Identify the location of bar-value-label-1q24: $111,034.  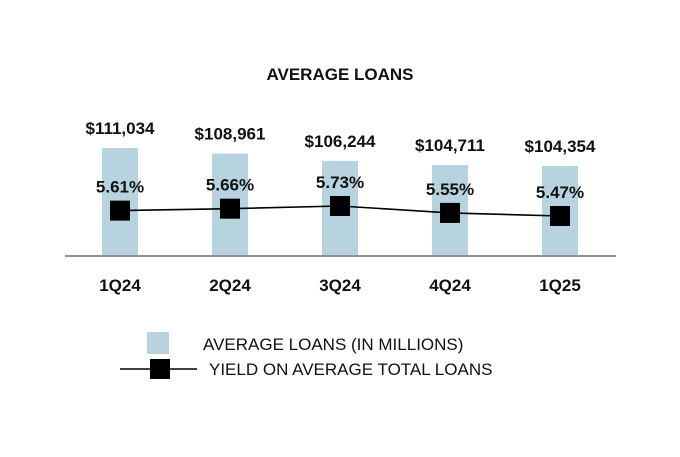
(120, 128).